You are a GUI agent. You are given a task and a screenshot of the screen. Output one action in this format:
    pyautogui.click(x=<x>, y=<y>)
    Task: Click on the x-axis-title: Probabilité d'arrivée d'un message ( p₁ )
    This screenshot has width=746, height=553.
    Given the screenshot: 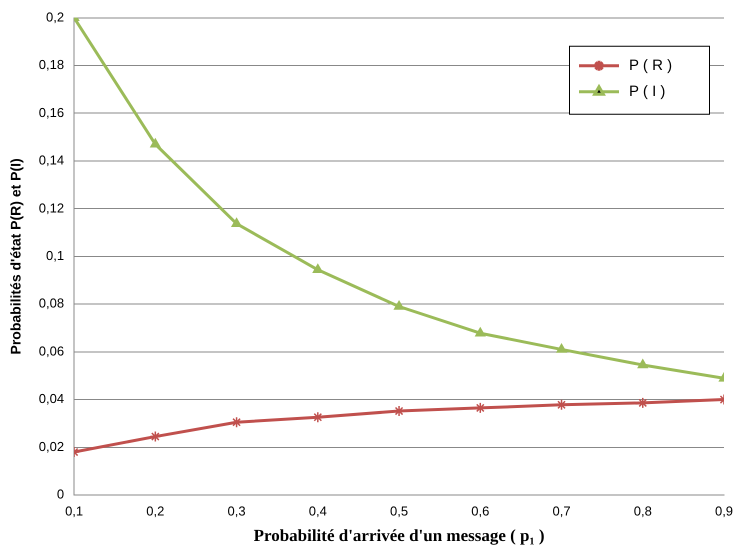 What is the action you would take?
    pyautogui.click(x=399, y=536)
    